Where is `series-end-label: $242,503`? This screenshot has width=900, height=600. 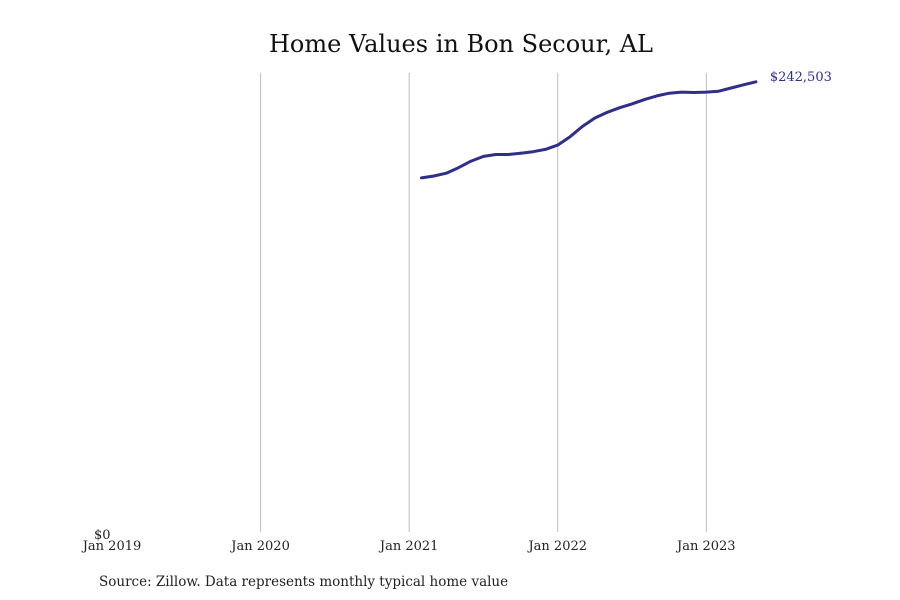 series-end-label: $242,503 is located at coordinates (801, 77).